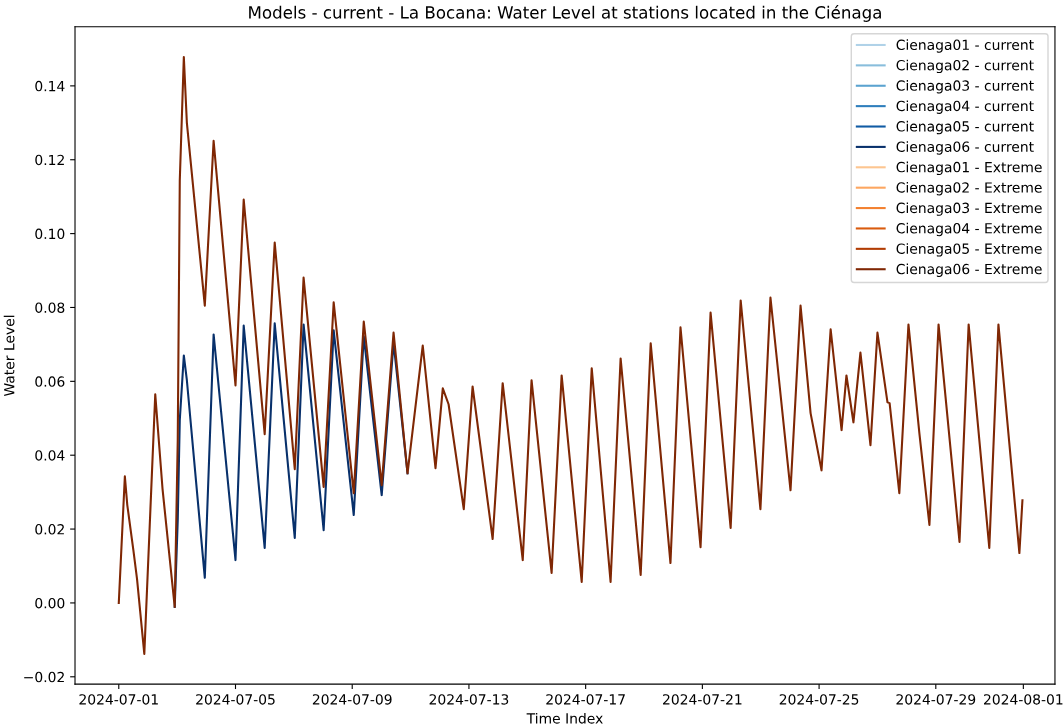 The width and height of the screenshot is (1064, 724). Describe the element at coordinates (969, 168) in the screenshot. I see `legend-label: Cienaga01 - Extreme` at that location.